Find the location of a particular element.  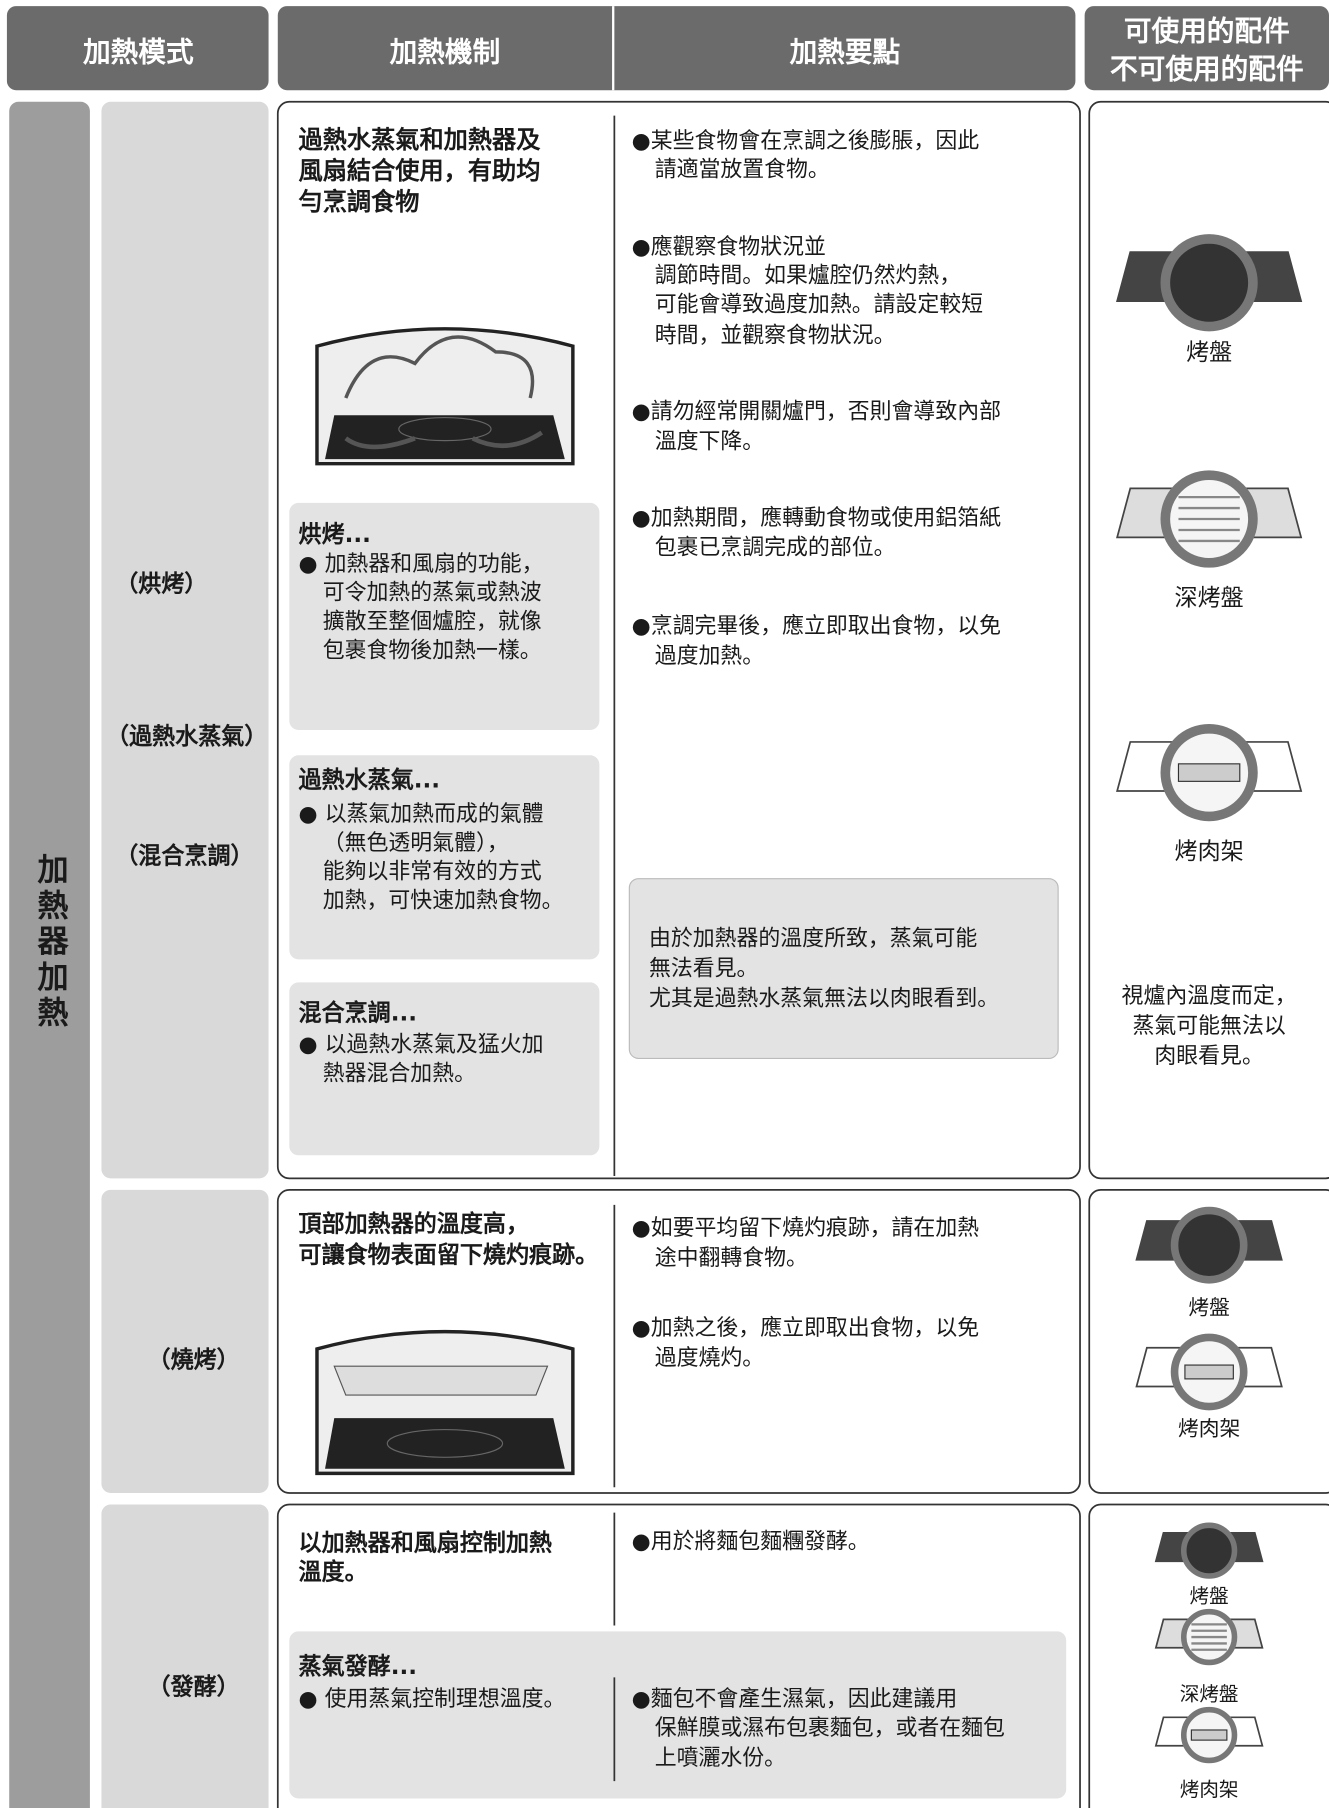

box-text: 加熱，可快速加熱食物。 is located at coordinates (443, 900).